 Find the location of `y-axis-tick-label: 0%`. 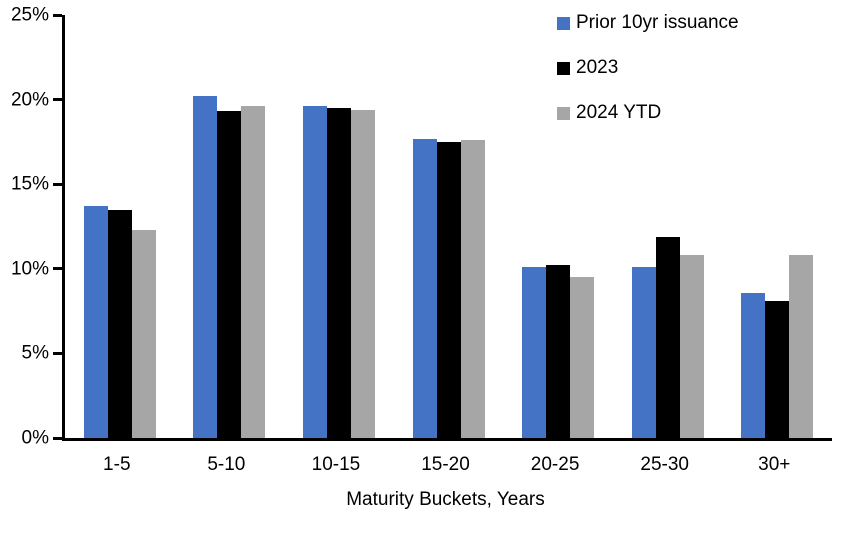

y-axis-tick-label: 0% is located at coordinates (35, 438).